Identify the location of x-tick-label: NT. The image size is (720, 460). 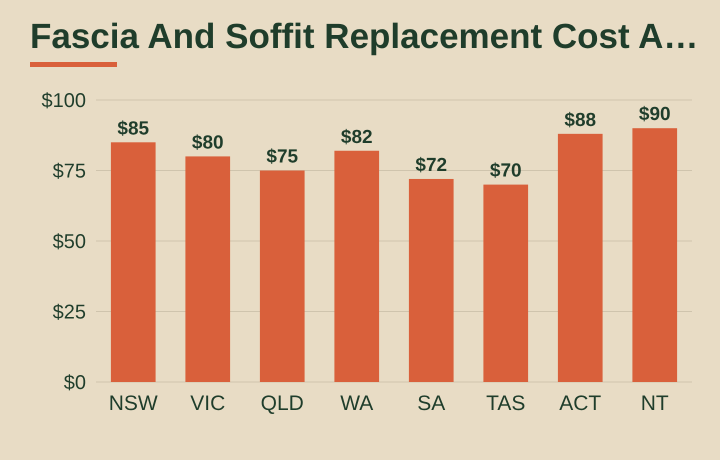
(654, 403).